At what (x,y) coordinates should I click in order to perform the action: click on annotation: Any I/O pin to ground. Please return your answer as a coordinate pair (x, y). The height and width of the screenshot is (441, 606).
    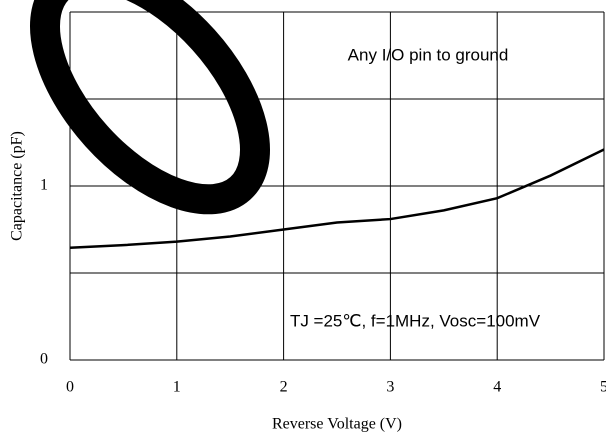
    Looking at the image, I should click on (428, 54).